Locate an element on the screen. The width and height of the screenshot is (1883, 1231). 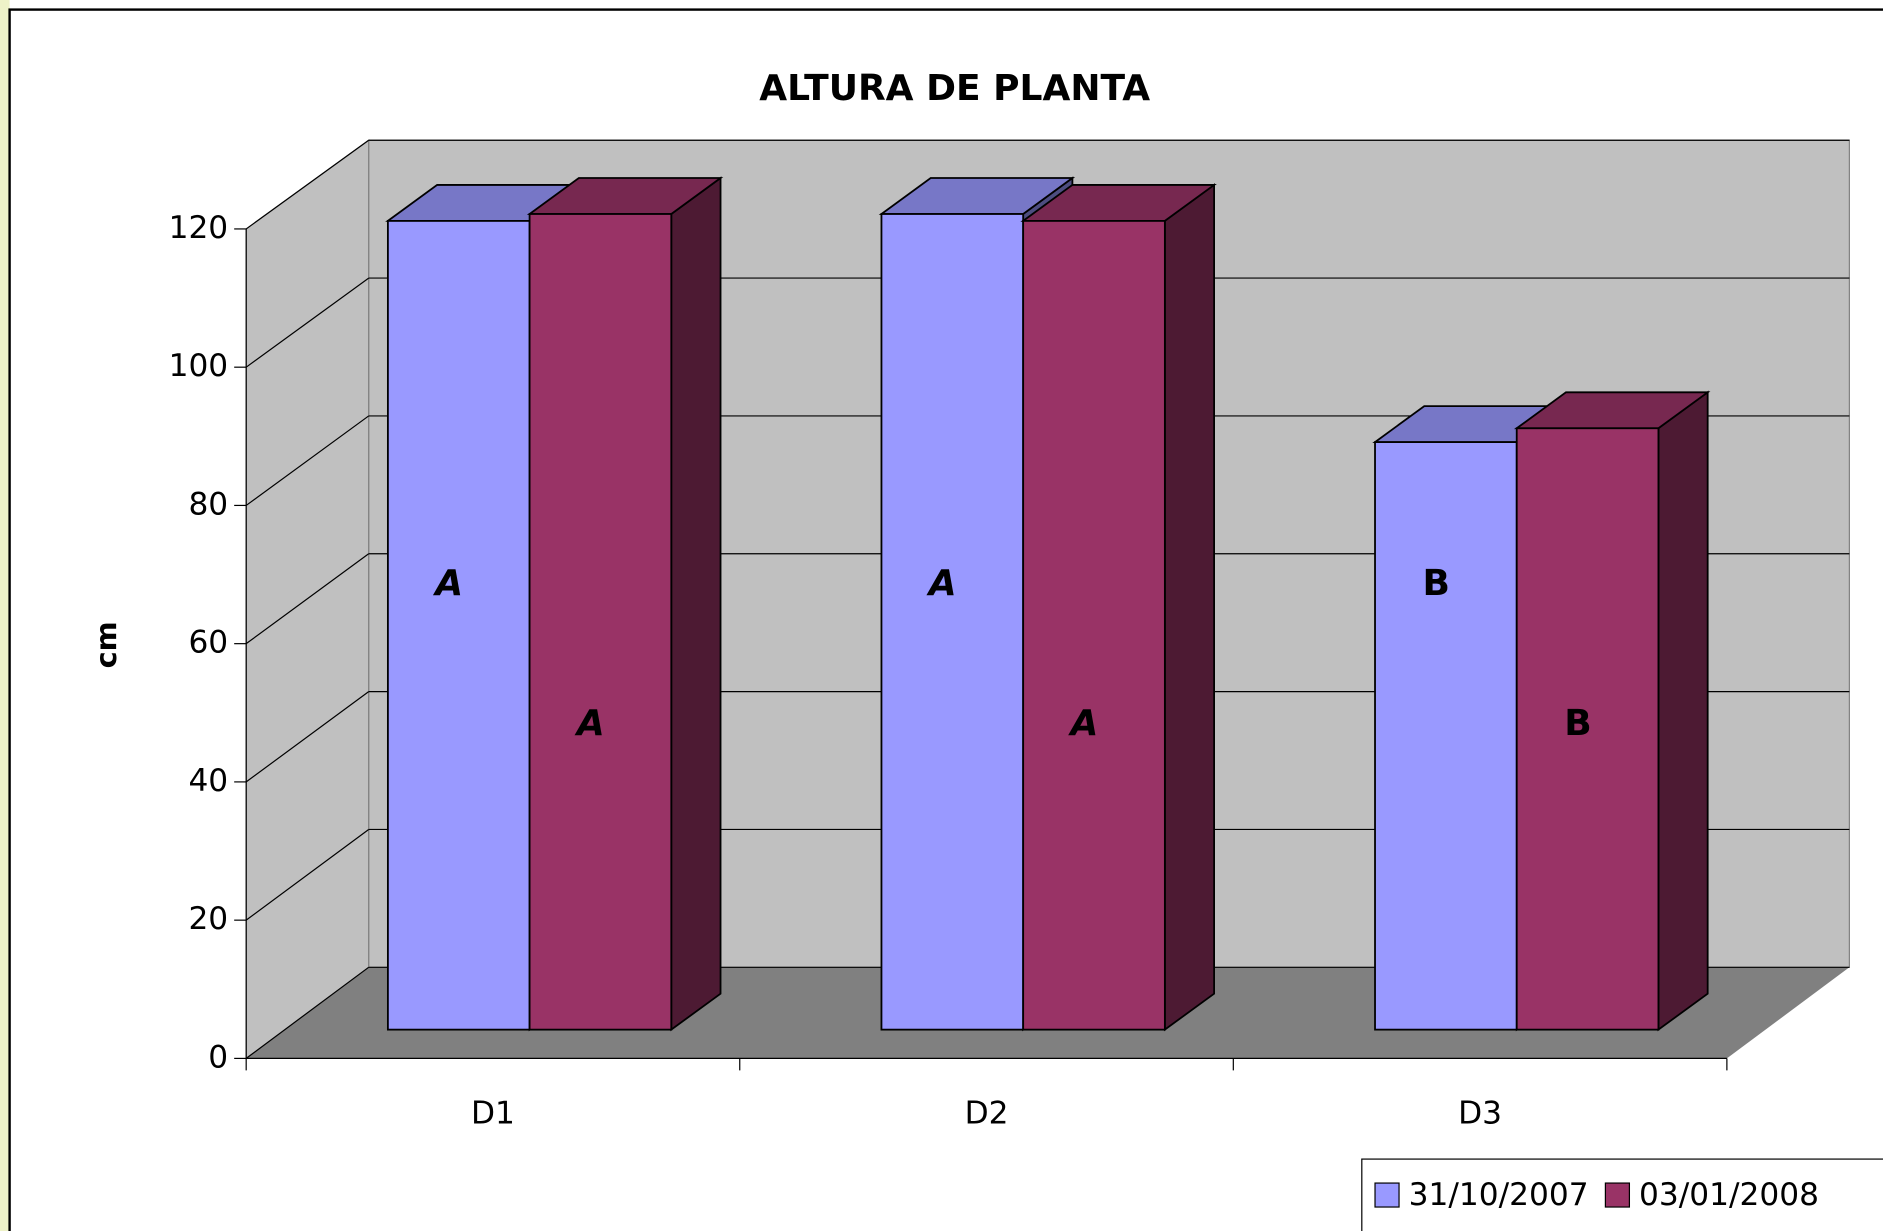
left-strip is located at coordinates (5, 615).